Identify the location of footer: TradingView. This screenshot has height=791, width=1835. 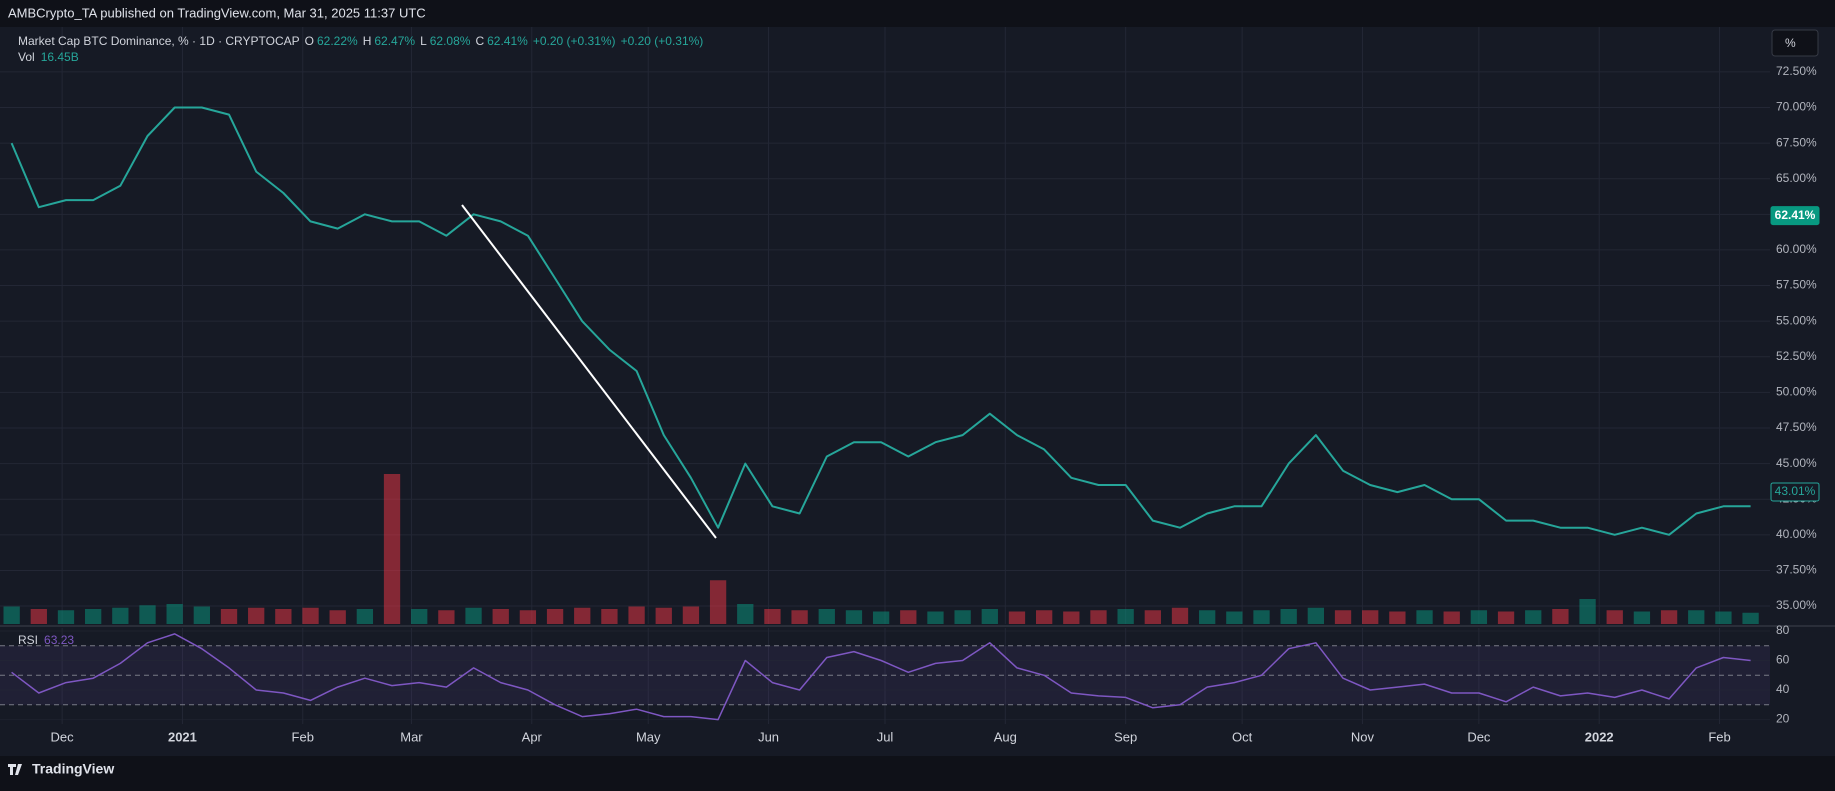
(61, 769).